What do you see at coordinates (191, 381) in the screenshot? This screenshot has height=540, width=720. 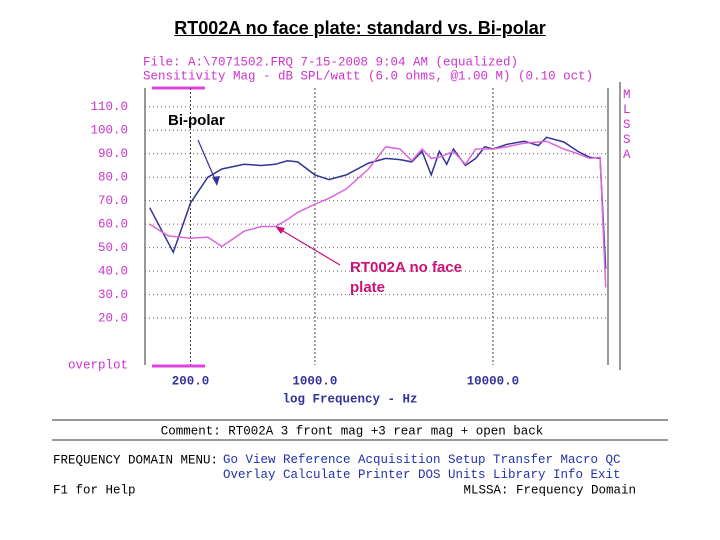 I see `x-tick-label: 200.0` at bounding box center [191, 381].